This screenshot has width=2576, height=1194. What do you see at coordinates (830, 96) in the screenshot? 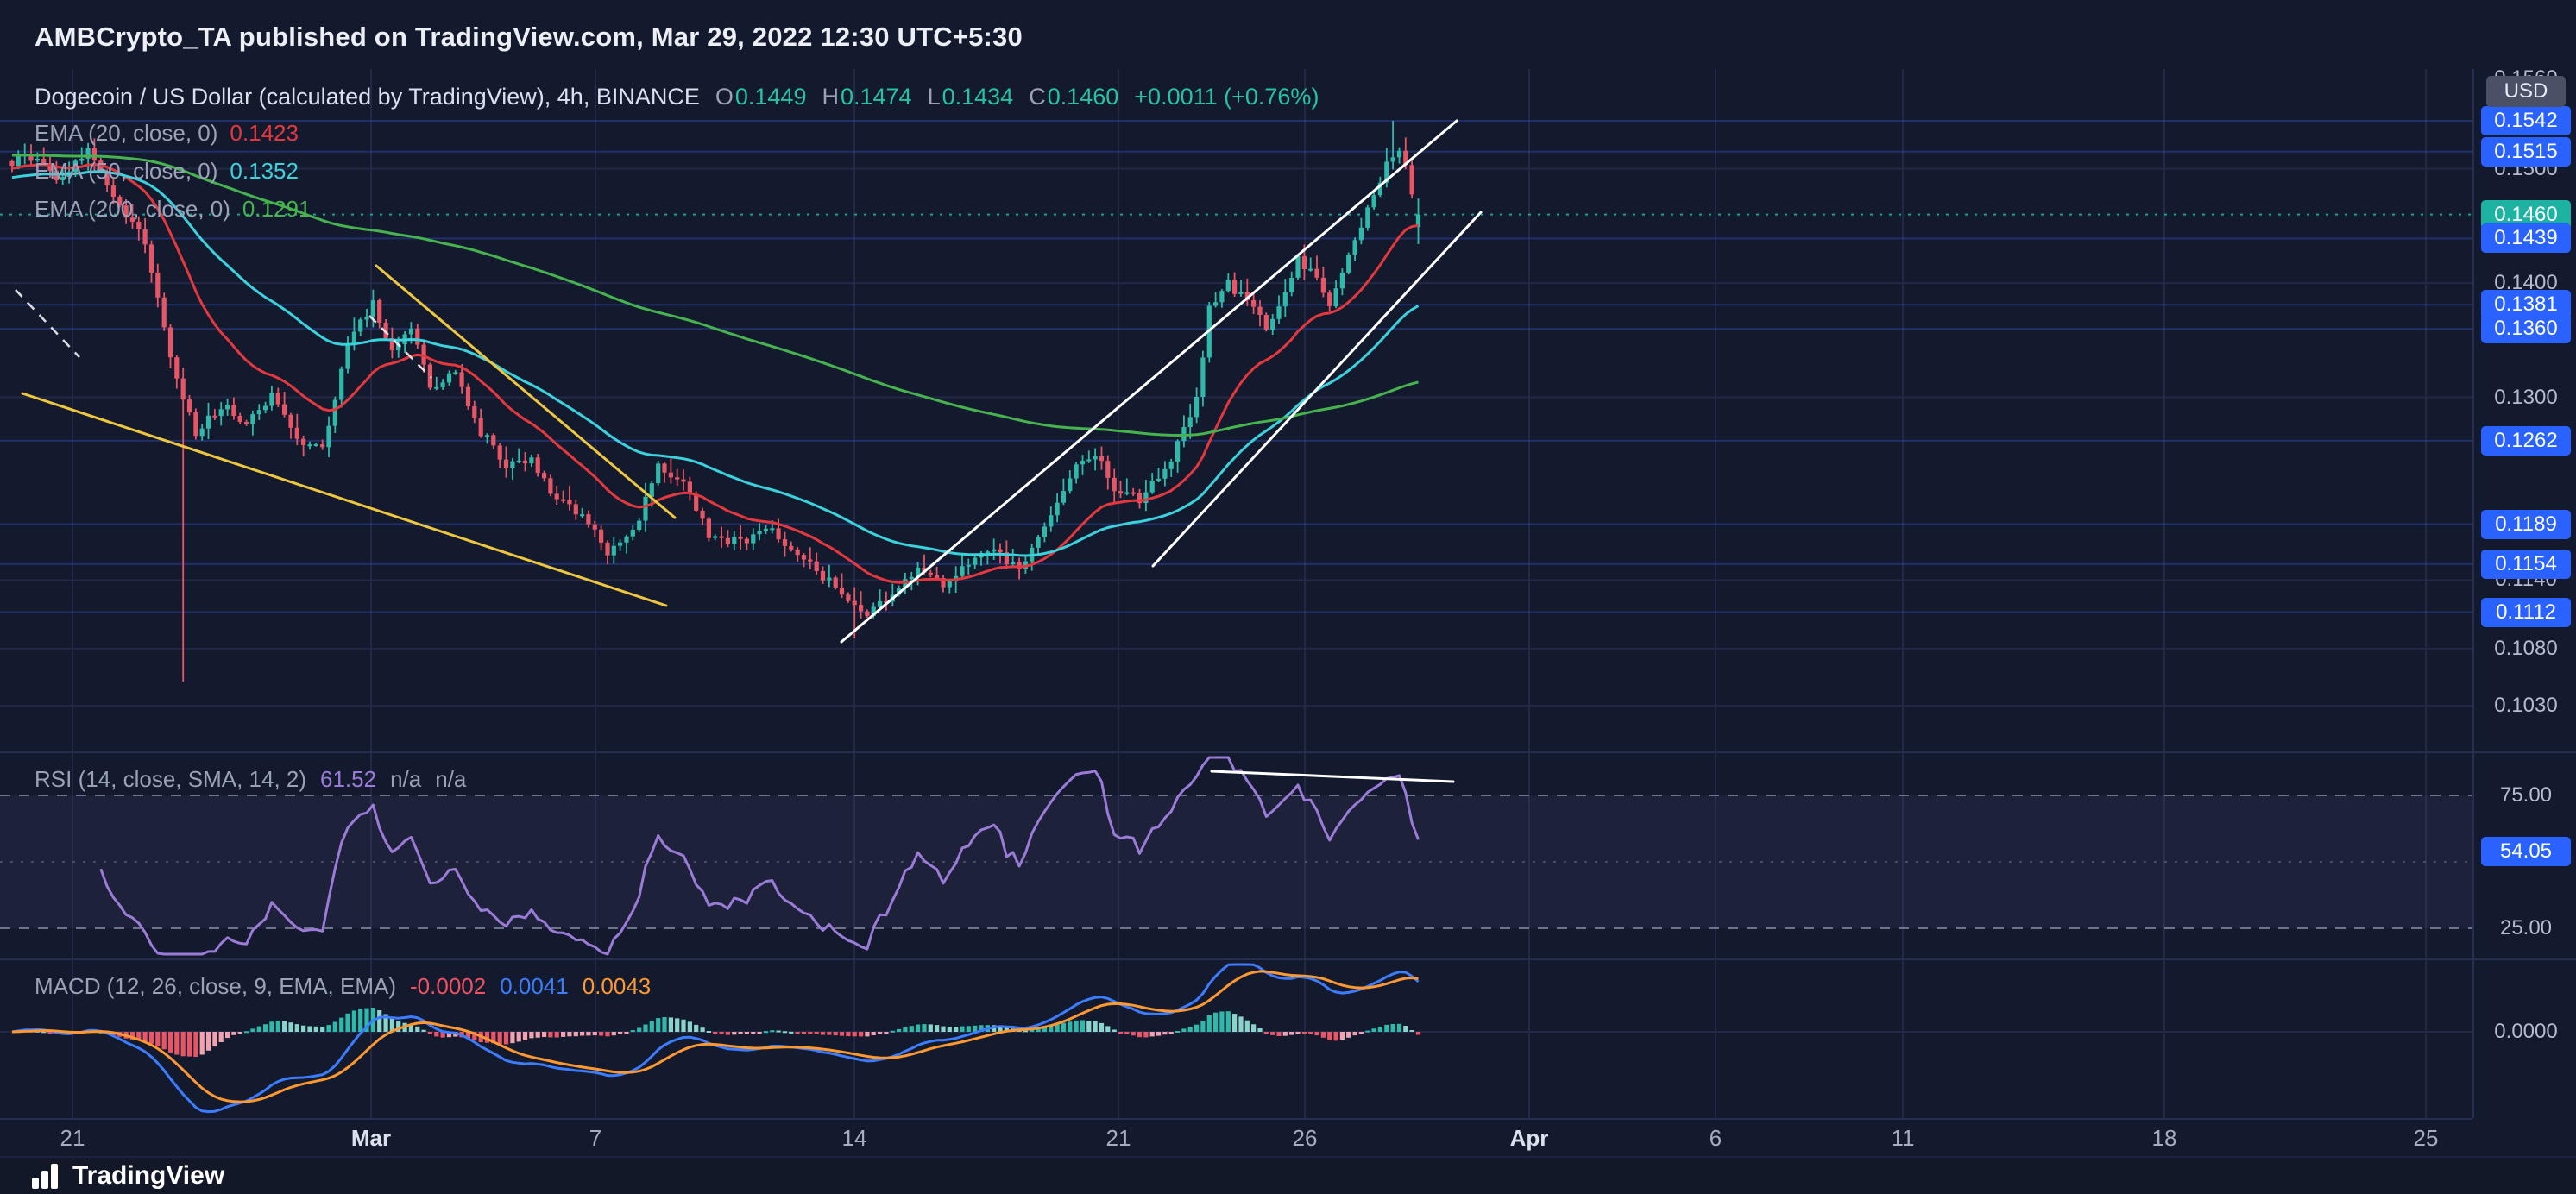
I see `ohlc-high-label: H` at bounding box center [830, 96].